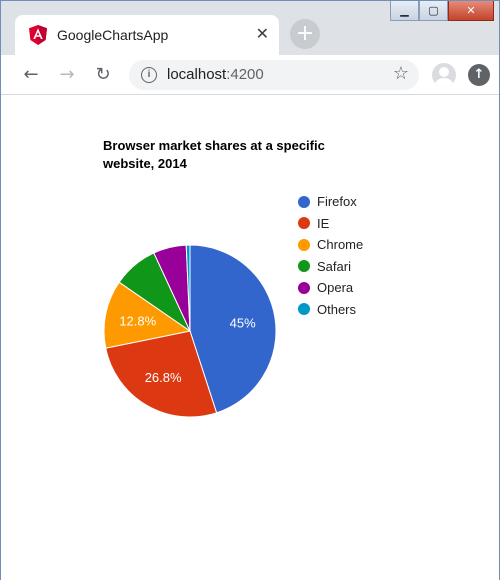  I want to click on legend-item-safari: Safari, so click(330, 267).